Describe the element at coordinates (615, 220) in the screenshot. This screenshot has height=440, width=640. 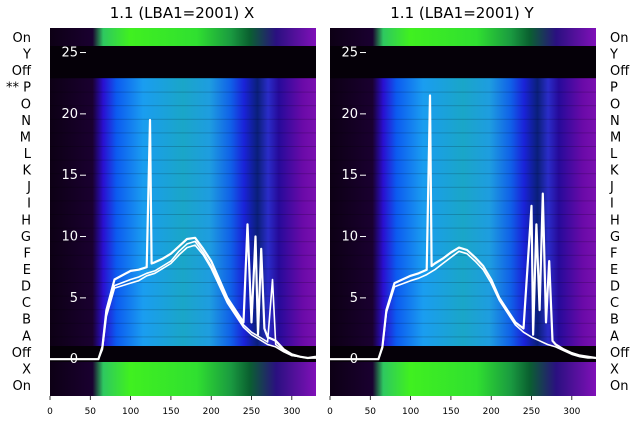
I see `row-label: H` at that location.